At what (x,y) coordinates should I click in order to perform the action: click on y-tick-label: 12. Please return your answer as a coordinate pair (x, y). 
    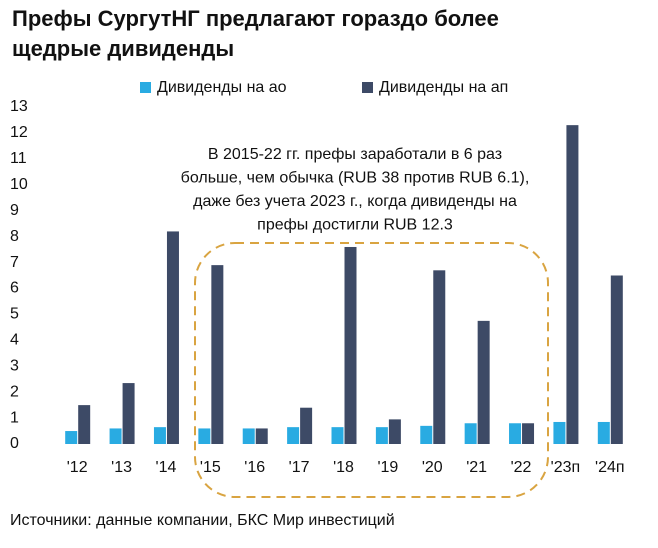
    Looking at the image, I should click on (19, 132).